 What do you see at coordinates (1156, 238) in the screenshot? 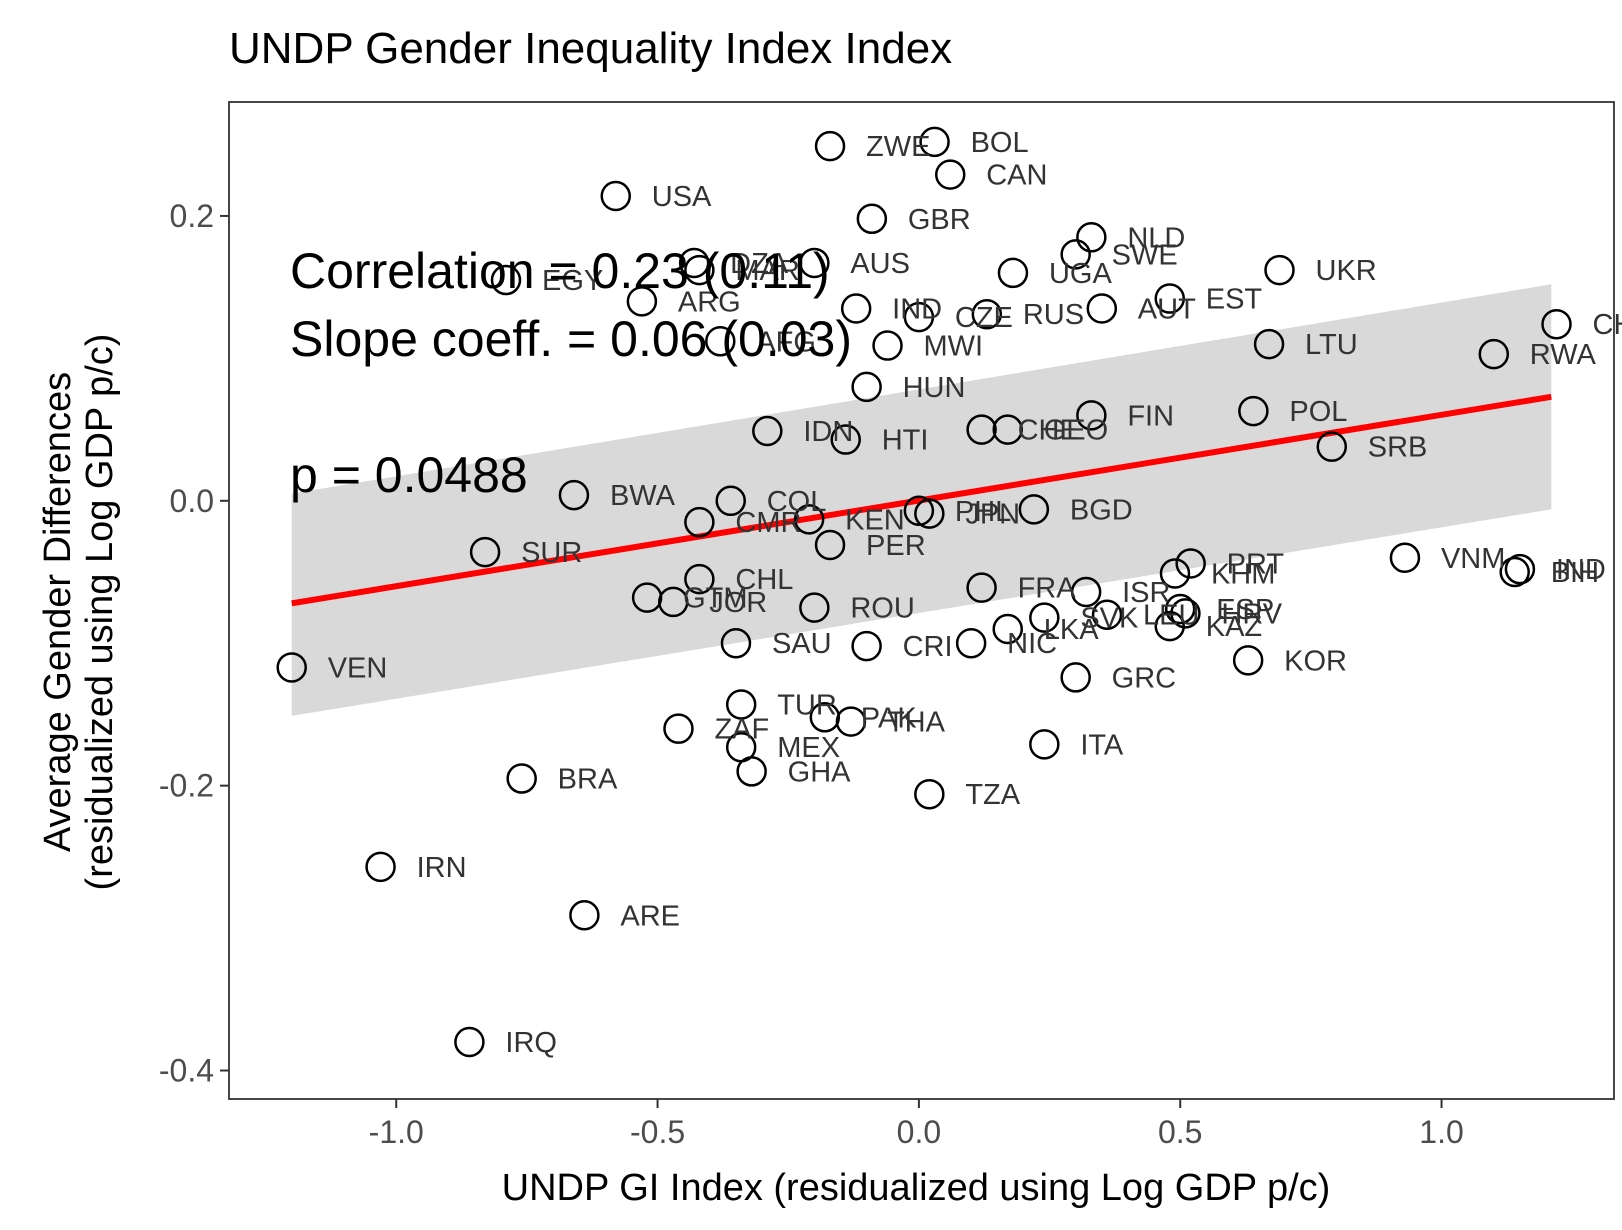
I see `point-label: NLD` at bounding box center [1156, 238].